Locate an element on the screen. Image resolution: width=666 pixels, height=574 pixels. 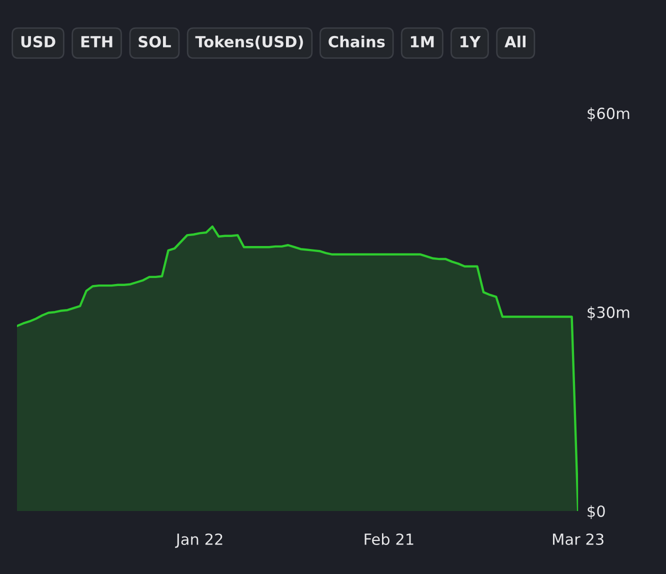
text: ETH is located at coordinates (96, 42).